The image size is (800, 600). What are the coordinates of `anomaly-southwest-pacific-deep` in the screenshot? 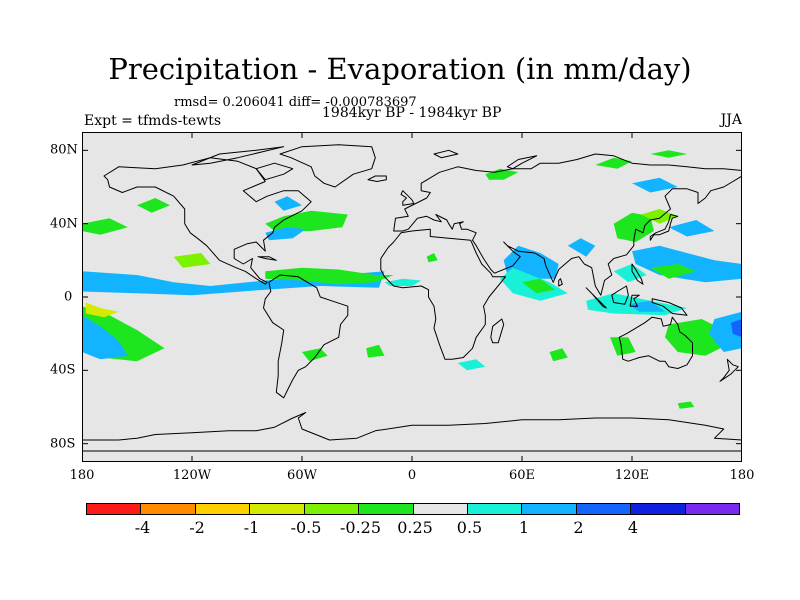 It's located at (736, 328).